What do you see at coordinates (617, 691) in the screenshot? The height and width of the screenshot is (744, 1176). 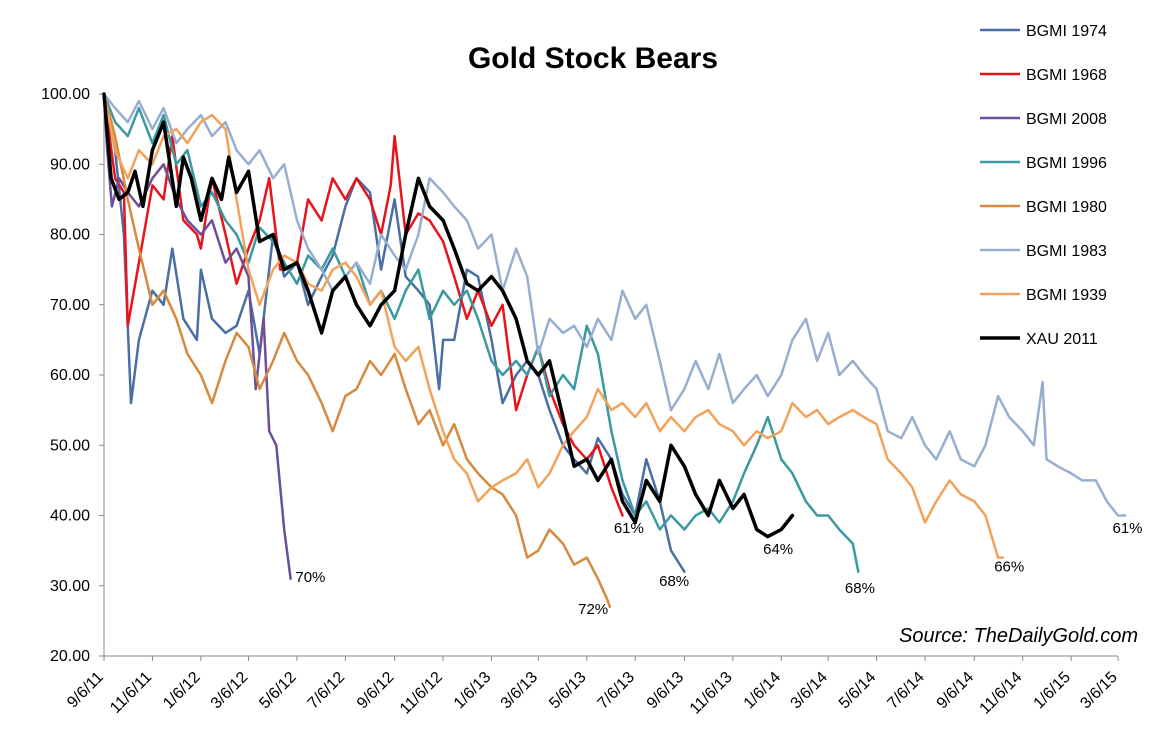 I see `x-tick-label: 7/6/13` at bounding box center [617, 691].